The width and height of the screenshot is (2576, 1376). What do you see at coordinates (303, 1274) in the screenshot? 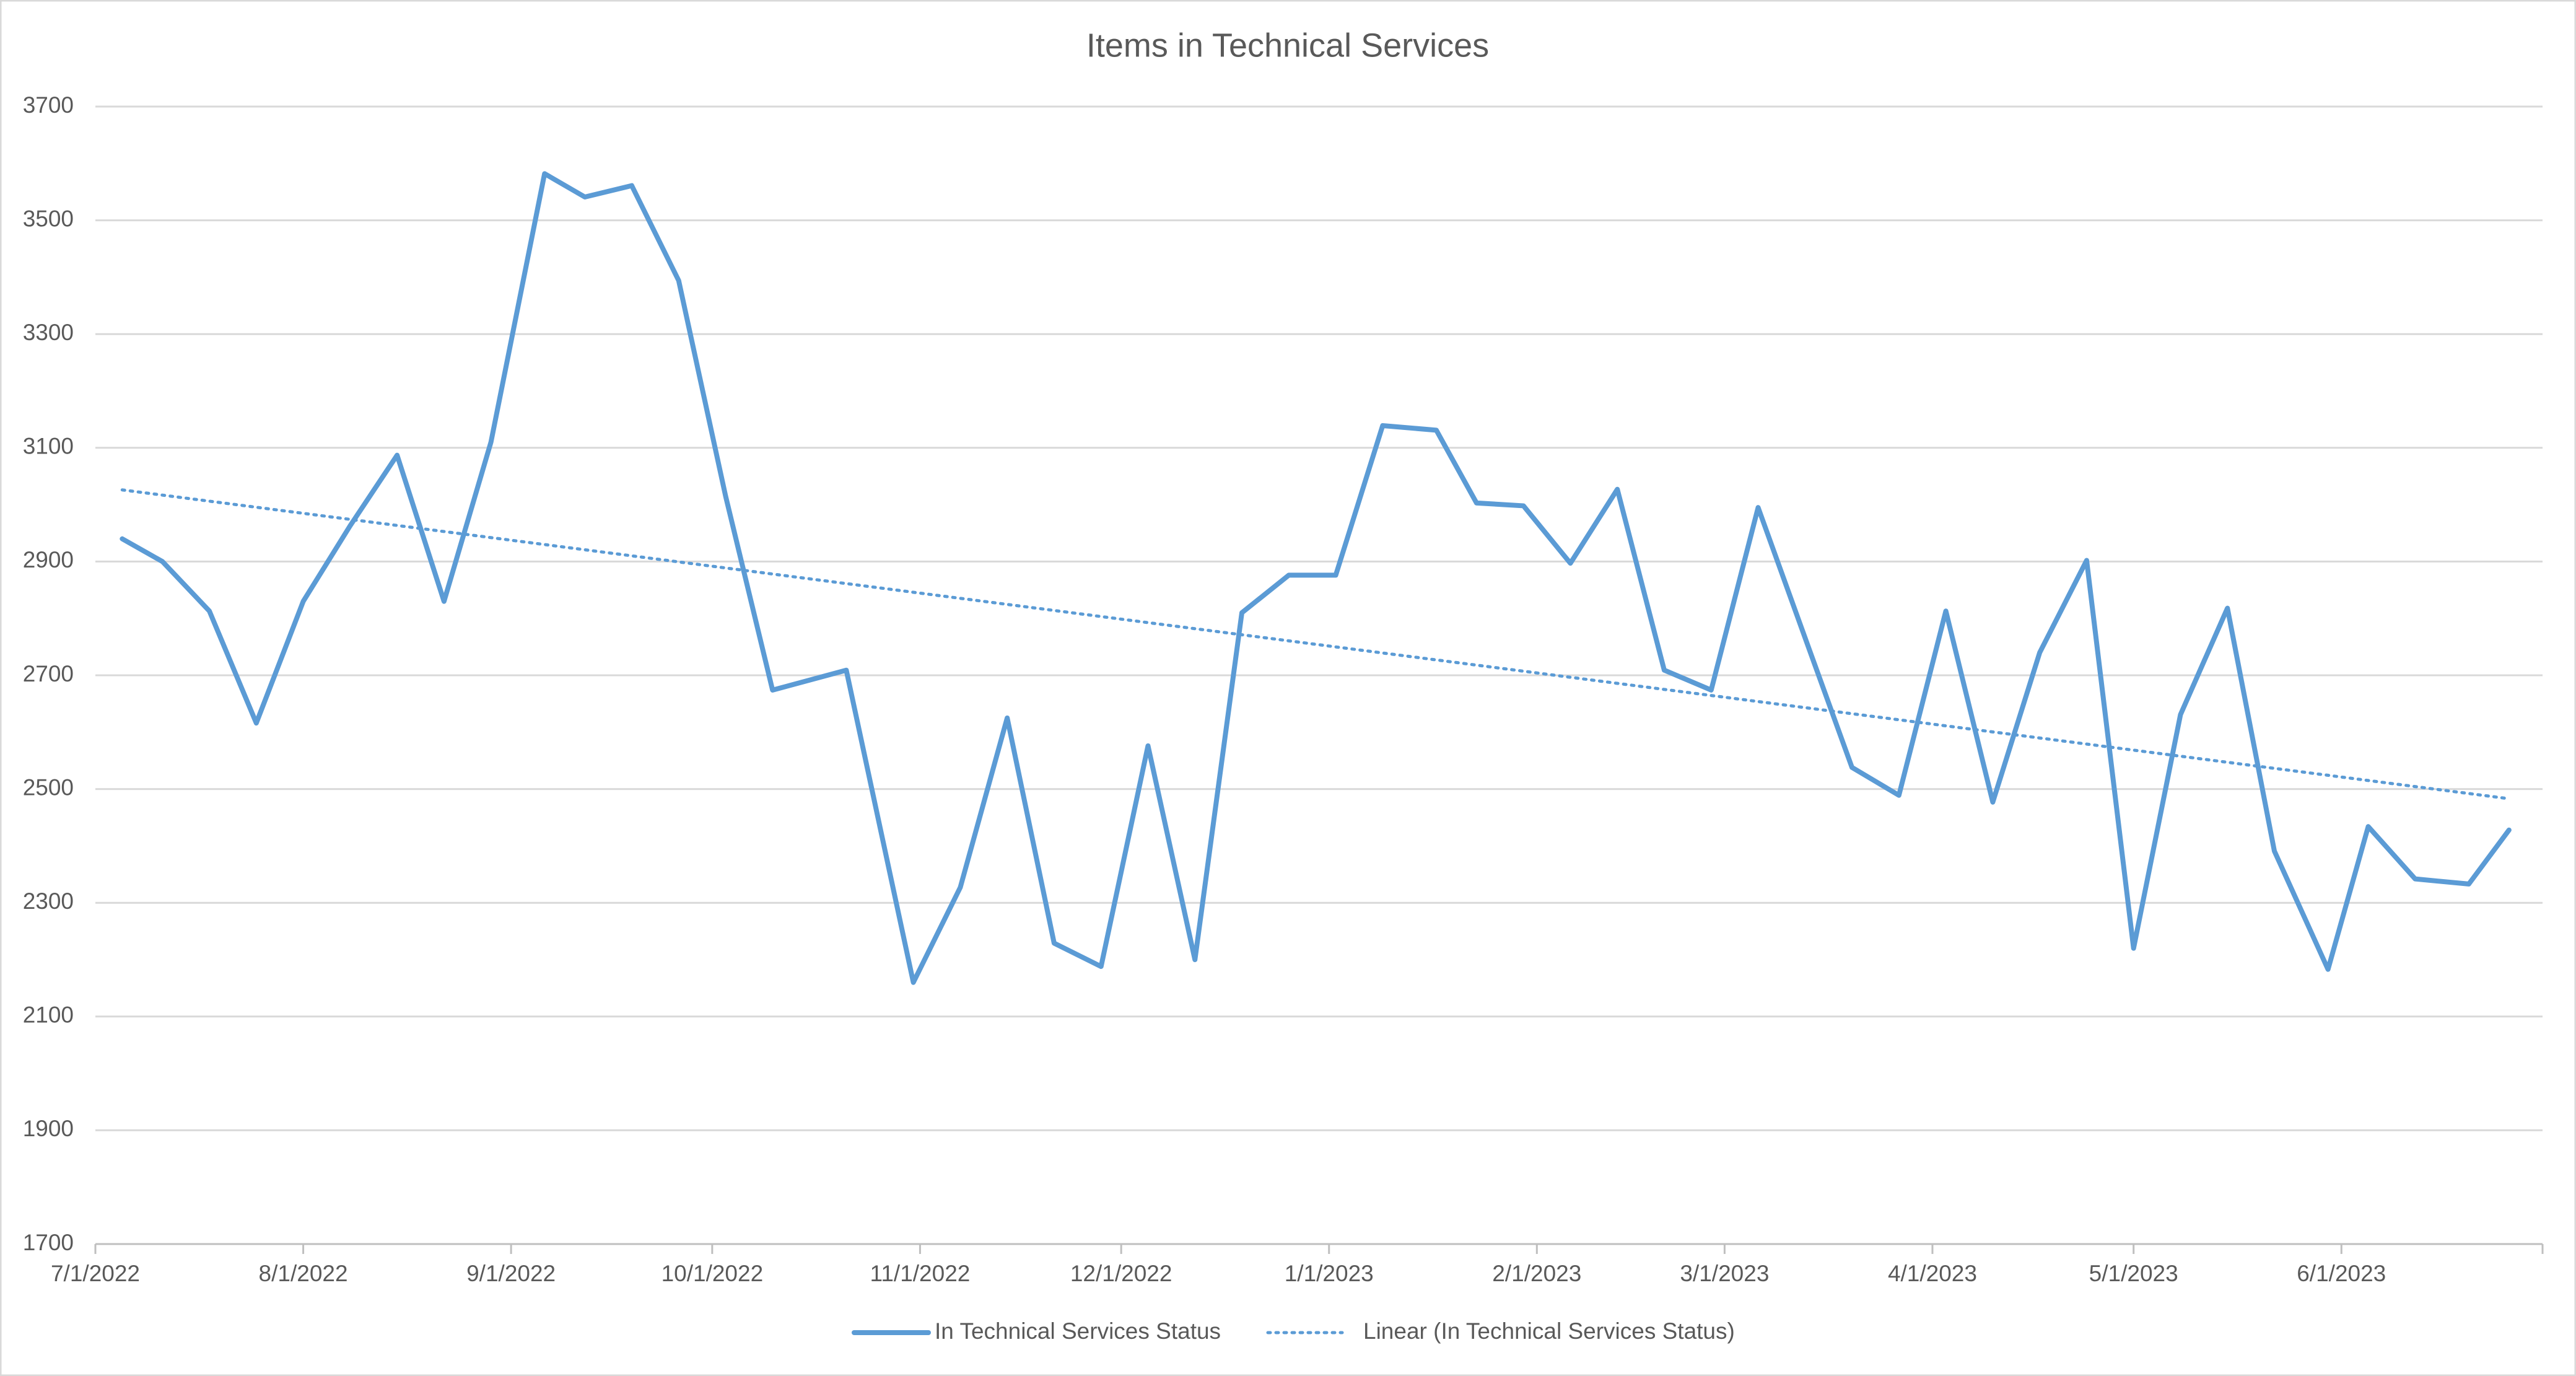
I see `x-tick-label: 8/1/2022` at bounding box center [303, 1274].